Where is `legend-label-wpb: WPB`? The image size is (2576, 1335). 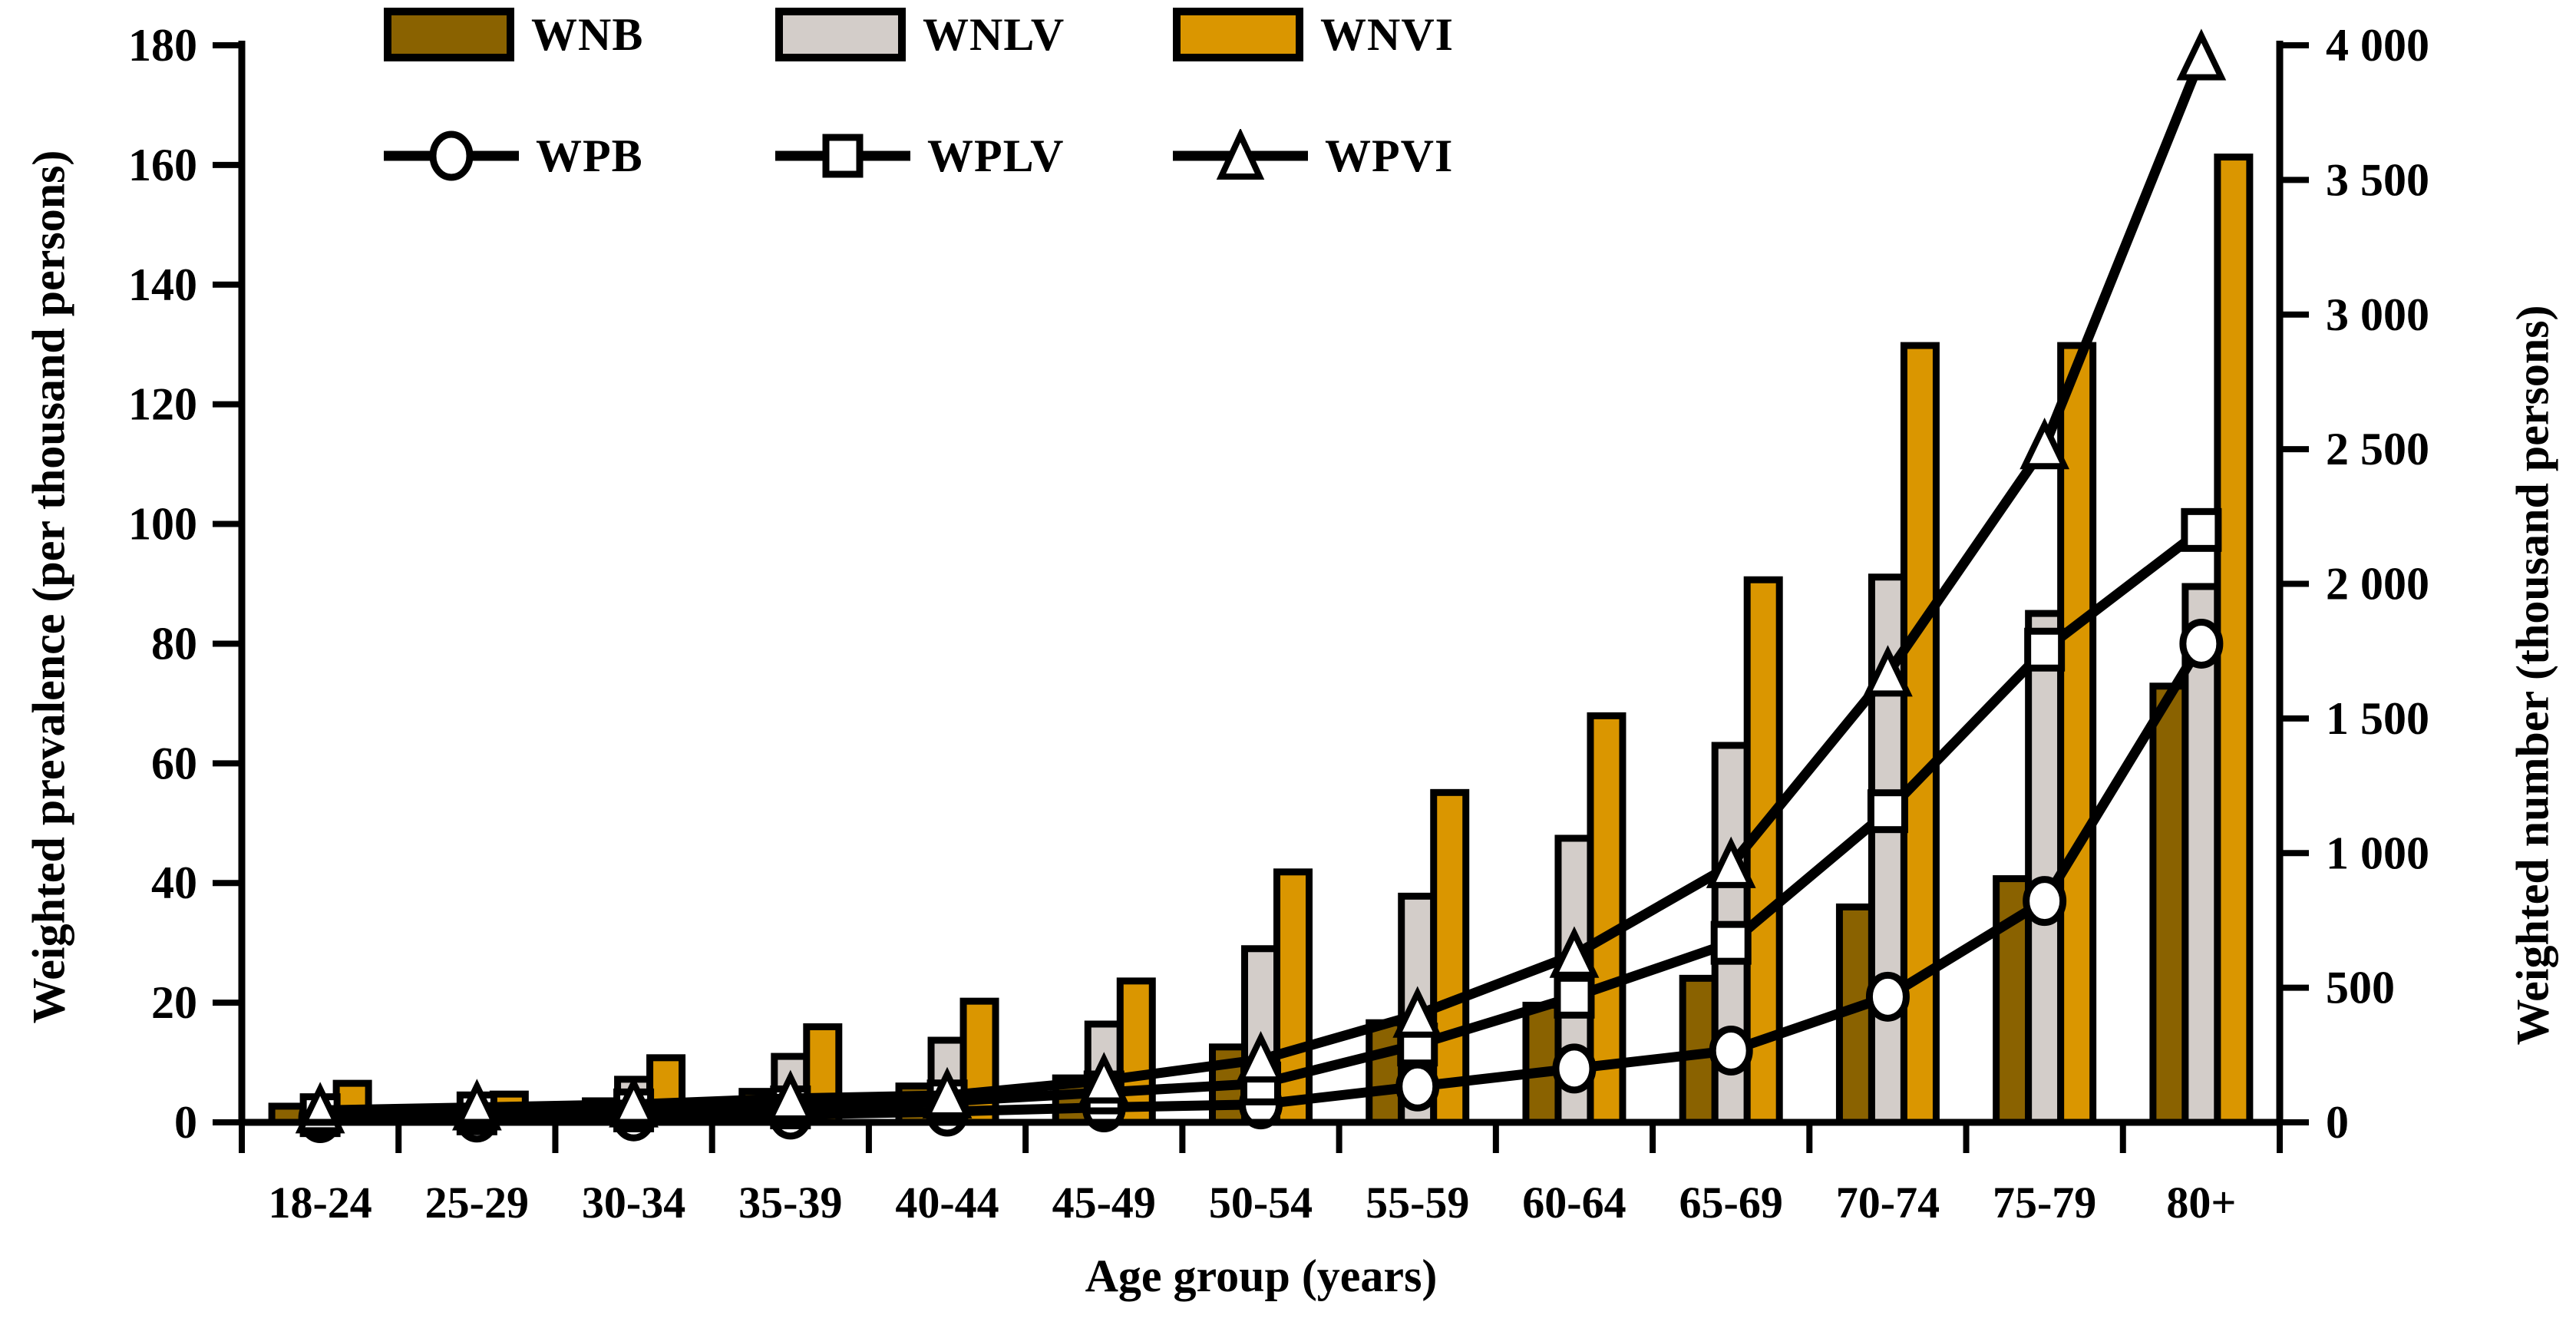 legend-label-wpb: WPB is located at coordinates (589, 156).